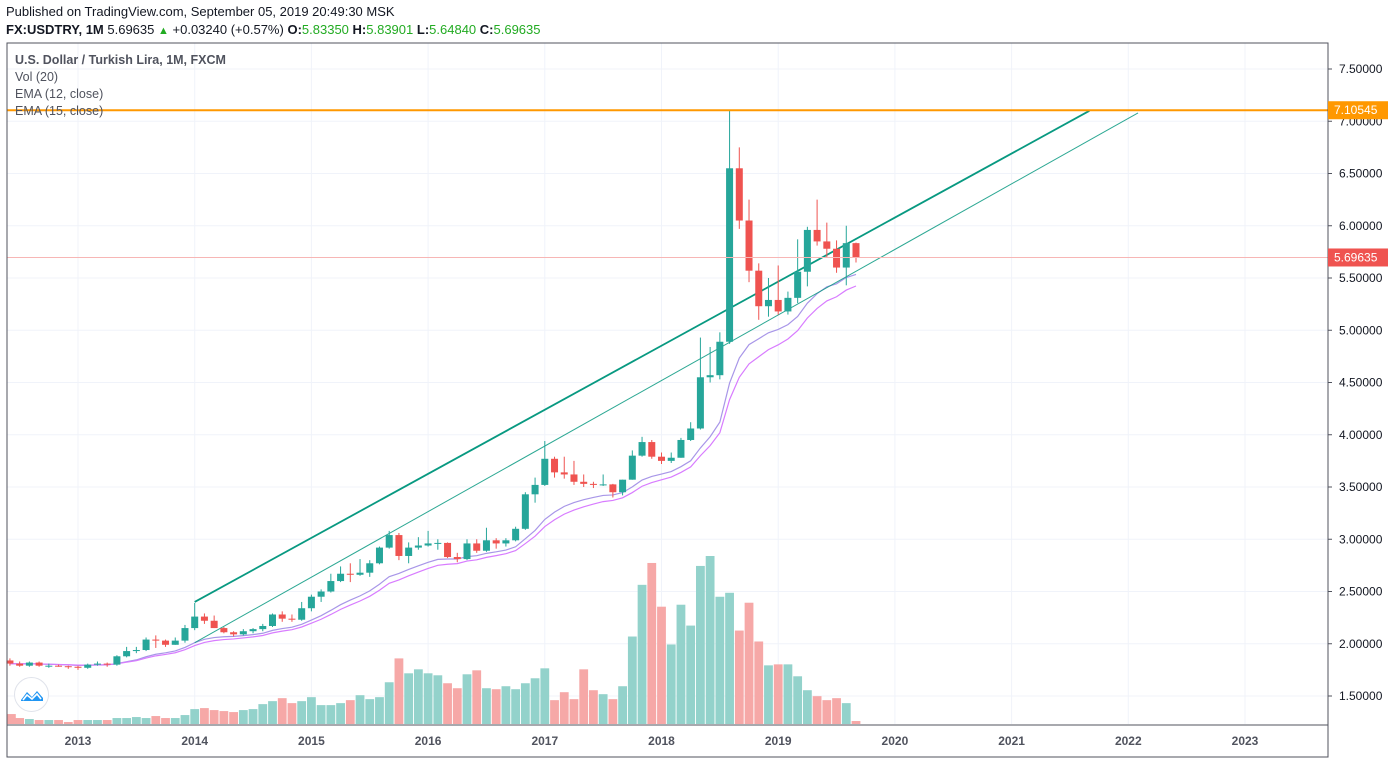 The width and height of the screenshot is (1396, 760). I want to click on price-change: +0.03240 (+0.57%), so click(228, 29).